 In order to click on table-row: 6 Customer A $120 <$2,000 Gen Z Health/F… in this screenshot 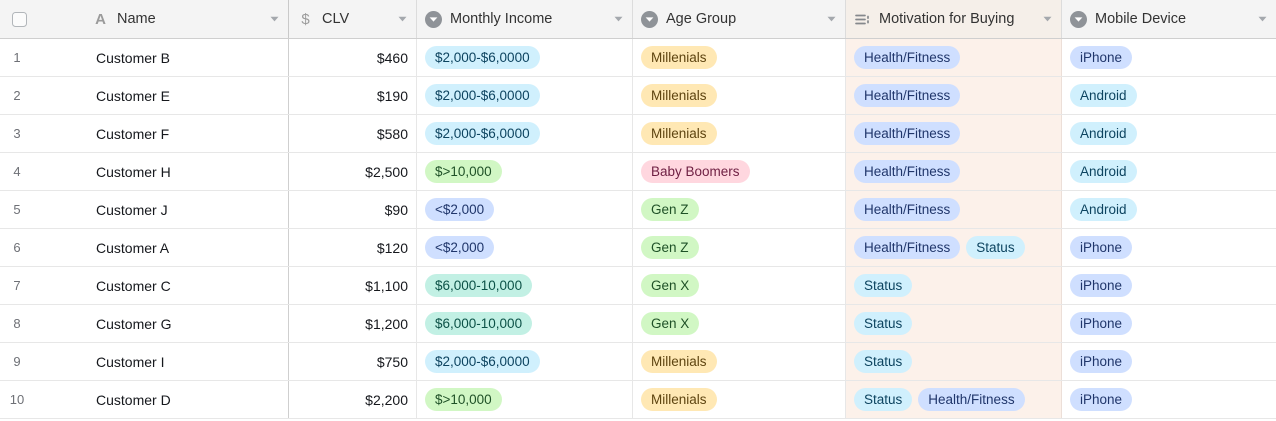, I will do `click(638, 248)`.